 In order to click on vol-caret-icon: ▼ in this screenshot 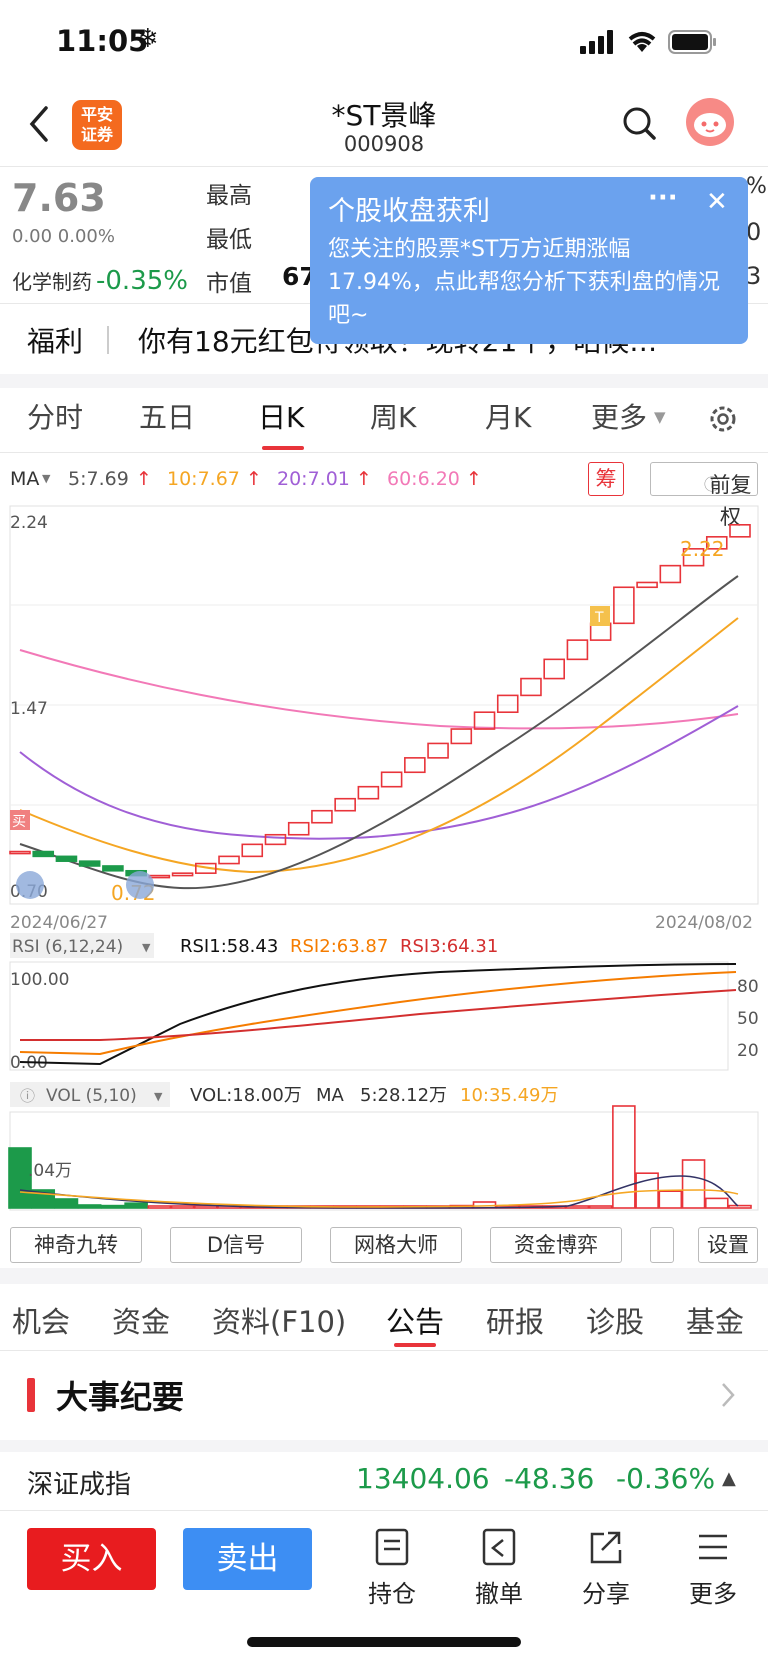, I will do `click(158, 1096)`.